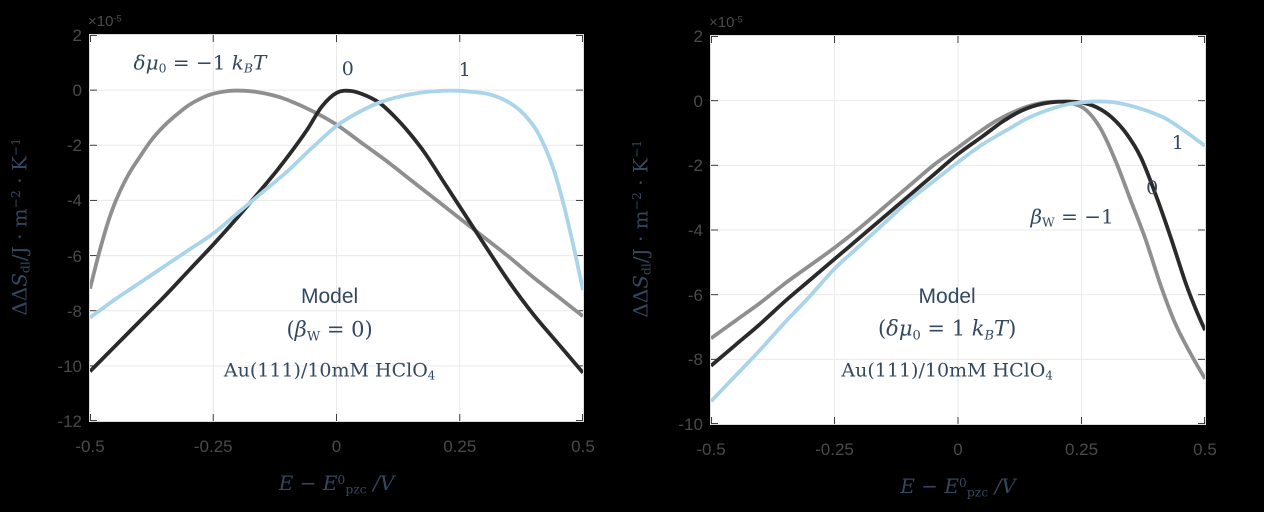  What do you see at coordinates (200, 62) in the screenshot?
I see `left-annotation-param-label: δμ0 = −1 kBT` at bounding box center [200, 62].